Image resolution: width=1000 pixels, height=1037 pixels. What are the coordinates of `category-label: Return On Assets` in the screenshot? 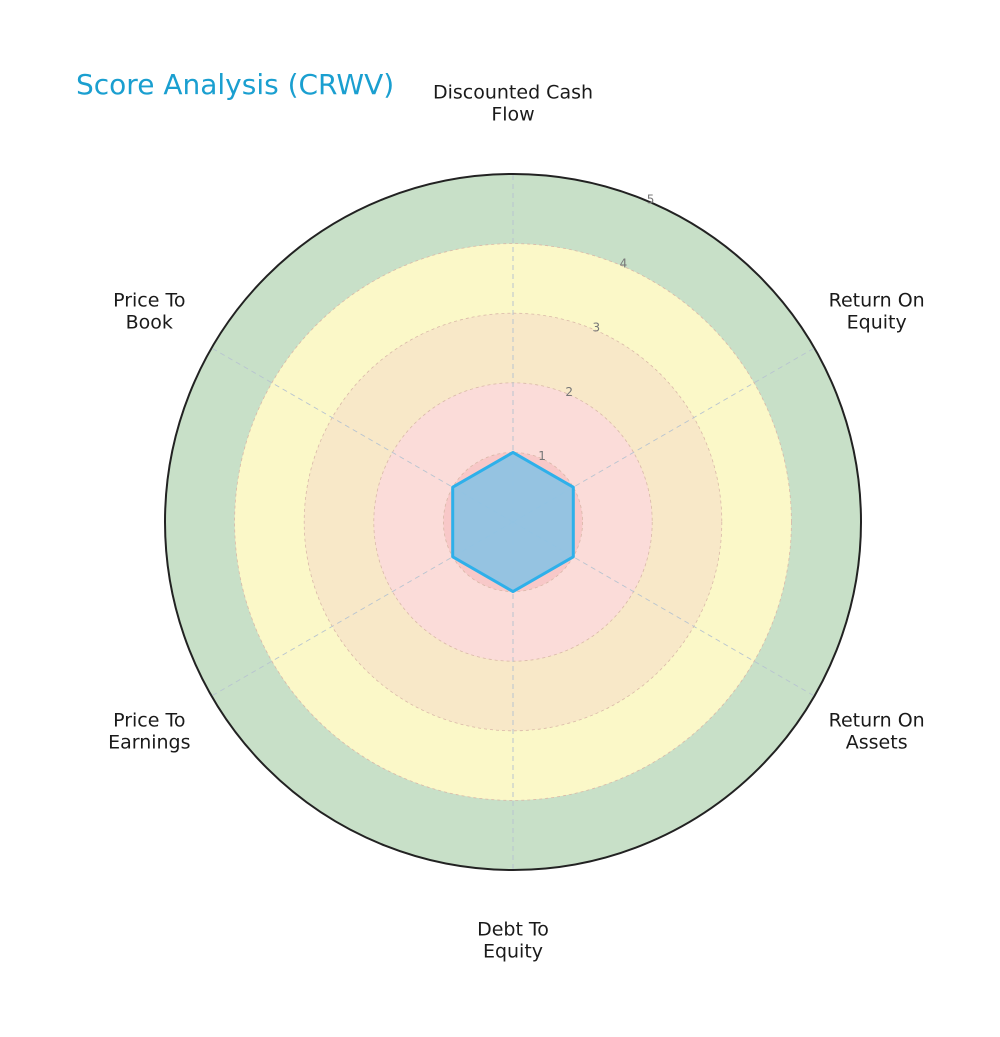 It's located at (877, 732).